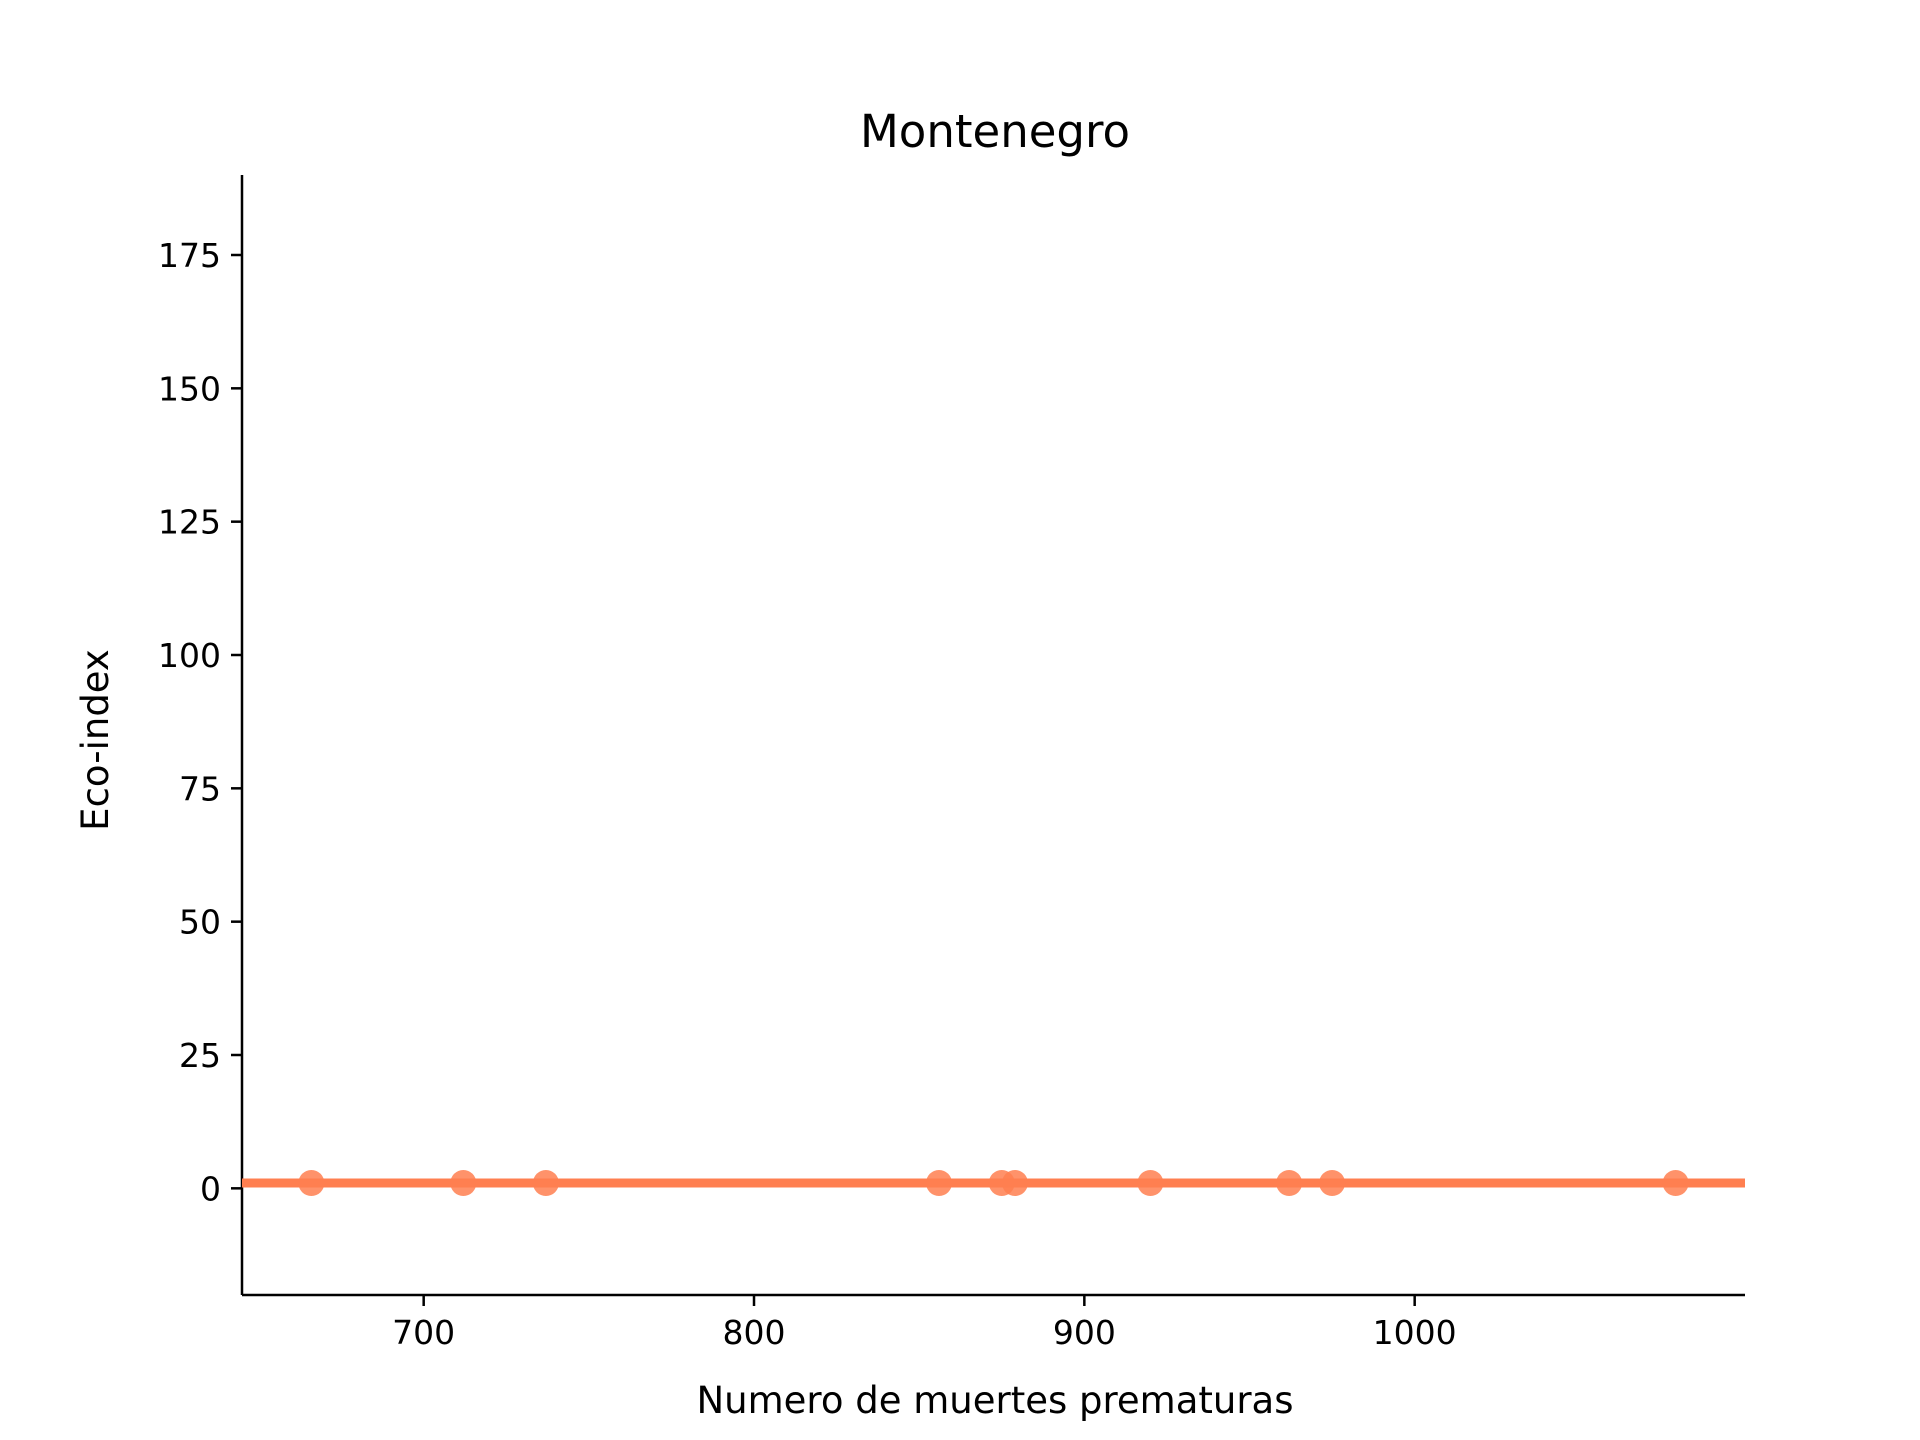 Image resolution: width=1920 pixels, height=1440 pixels. What do you see at coordinates (189, 522) in the screenshot?
I see `y-tick-label: 125` at bounding box center [189, 522].